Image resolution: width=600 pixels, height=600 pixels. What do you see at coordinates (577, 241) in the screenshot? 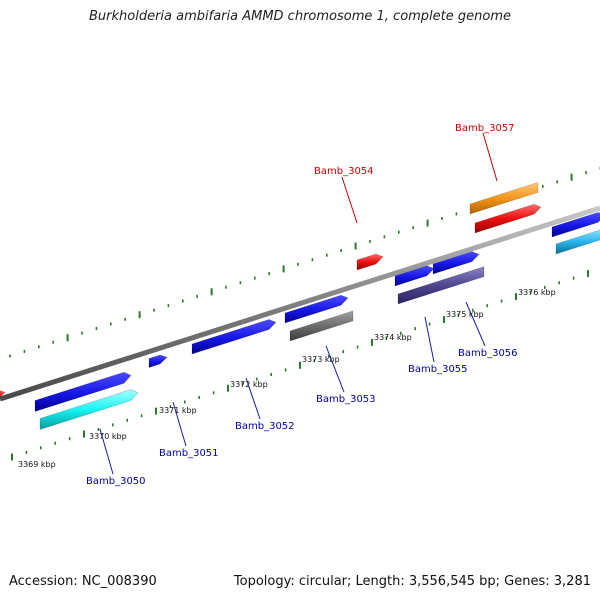
I see `gene-arrow-sky-edge` at bounding box center [577, 241].